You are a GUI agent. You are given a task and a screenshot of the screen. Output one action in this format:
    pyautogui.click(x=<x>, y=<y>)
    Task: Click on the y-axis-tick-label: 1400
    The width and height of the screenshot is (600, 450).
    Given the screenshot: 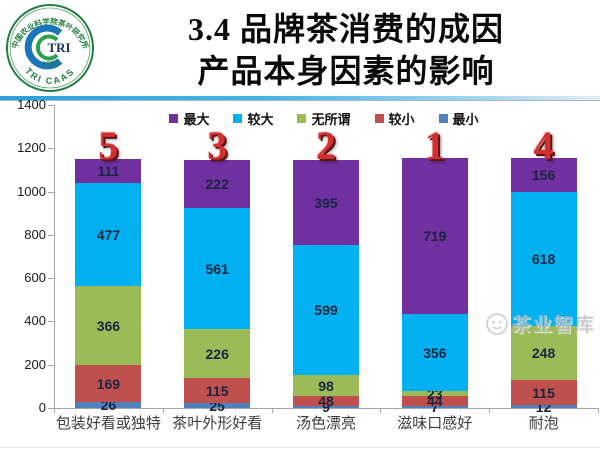 What is the action you would take?
    pyautogui.click(x=31, y=104)
    